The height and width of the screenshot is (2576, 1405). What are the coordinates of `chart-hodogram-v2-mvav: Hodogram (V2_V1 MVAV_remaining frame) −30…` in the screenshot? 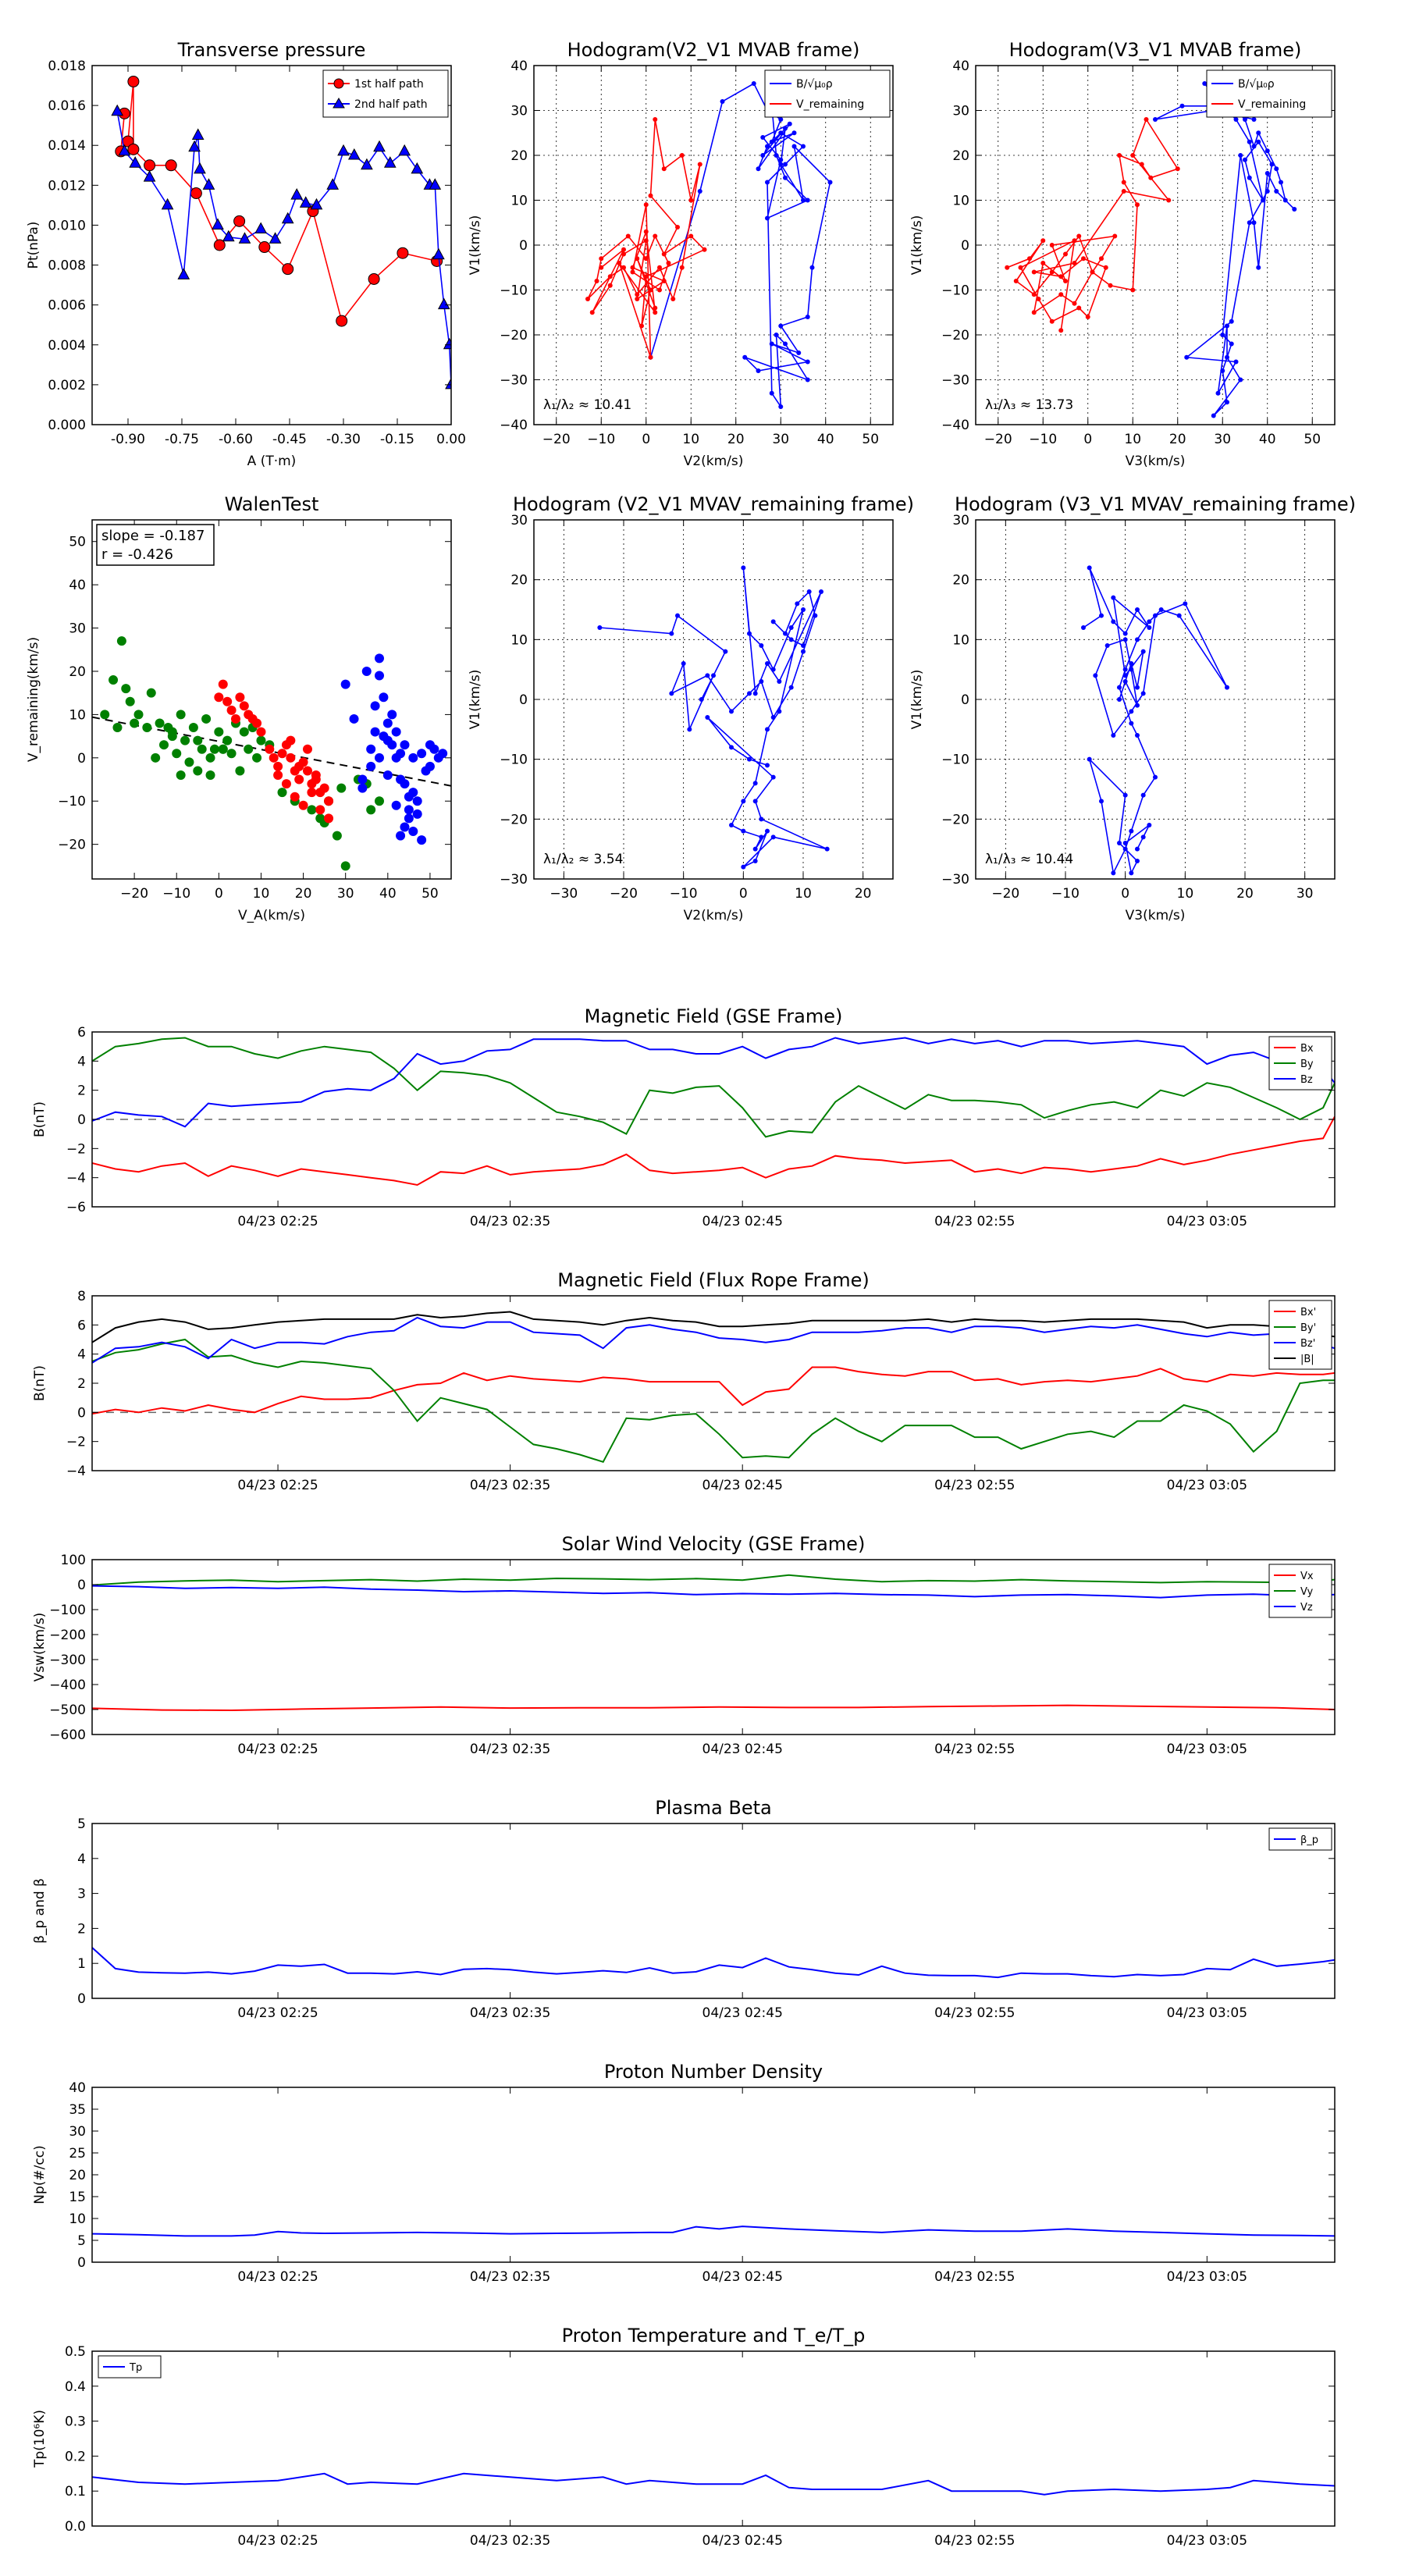 It's located at (691, 708).